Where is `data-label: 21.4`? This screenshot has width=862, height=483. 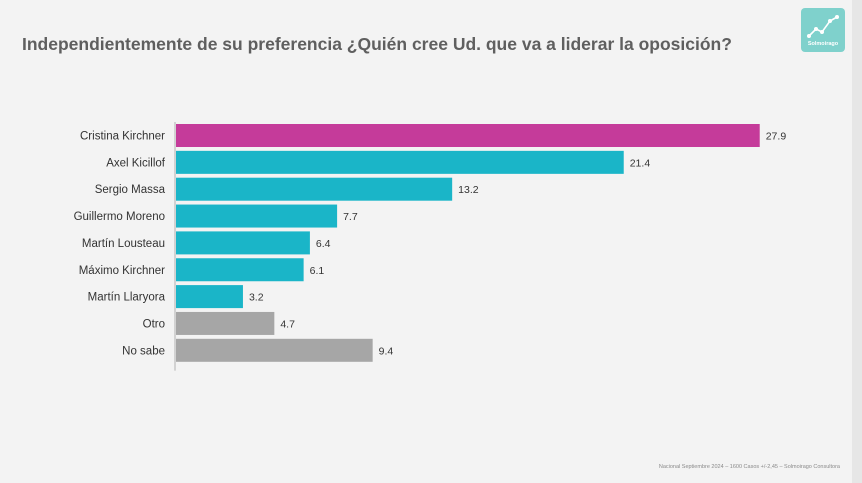
data-label: 21.4 is located at coordinates (640, 163).